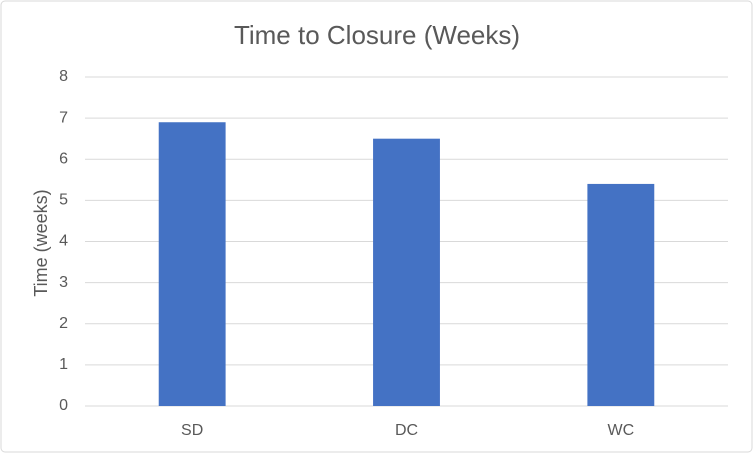 Image resolution: width=754 pixels, height=454 pixels. Describe the element at coordinates (41, 242) in the screenshot. I see `y-axis-label: Time (weeks)` at that location.